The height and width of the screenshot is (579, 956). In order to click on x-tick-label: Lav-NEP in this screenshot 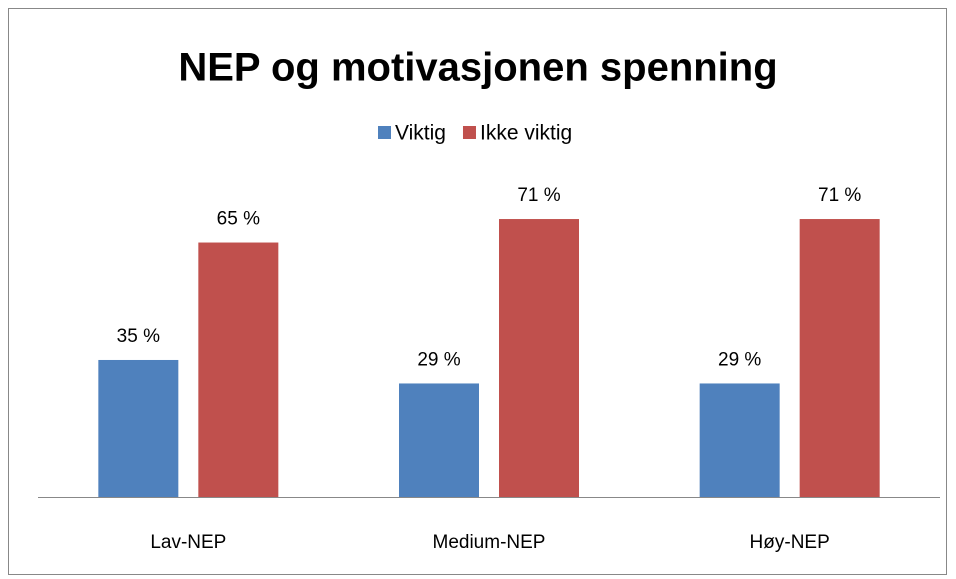, I will do `click(188, 542)`.